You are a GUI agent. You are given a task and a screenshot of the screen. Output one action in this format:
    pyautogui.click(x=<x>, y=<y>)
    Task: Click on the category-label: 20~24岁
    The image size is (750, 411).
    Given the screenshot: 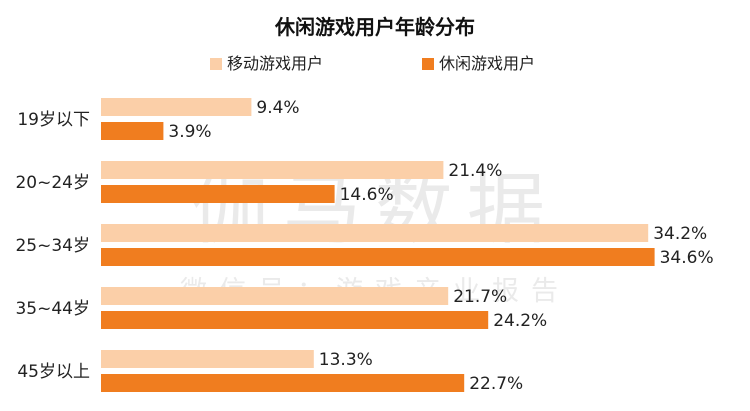 What is the action you would take?
    pyautogui.click(x=52, y=183)
    